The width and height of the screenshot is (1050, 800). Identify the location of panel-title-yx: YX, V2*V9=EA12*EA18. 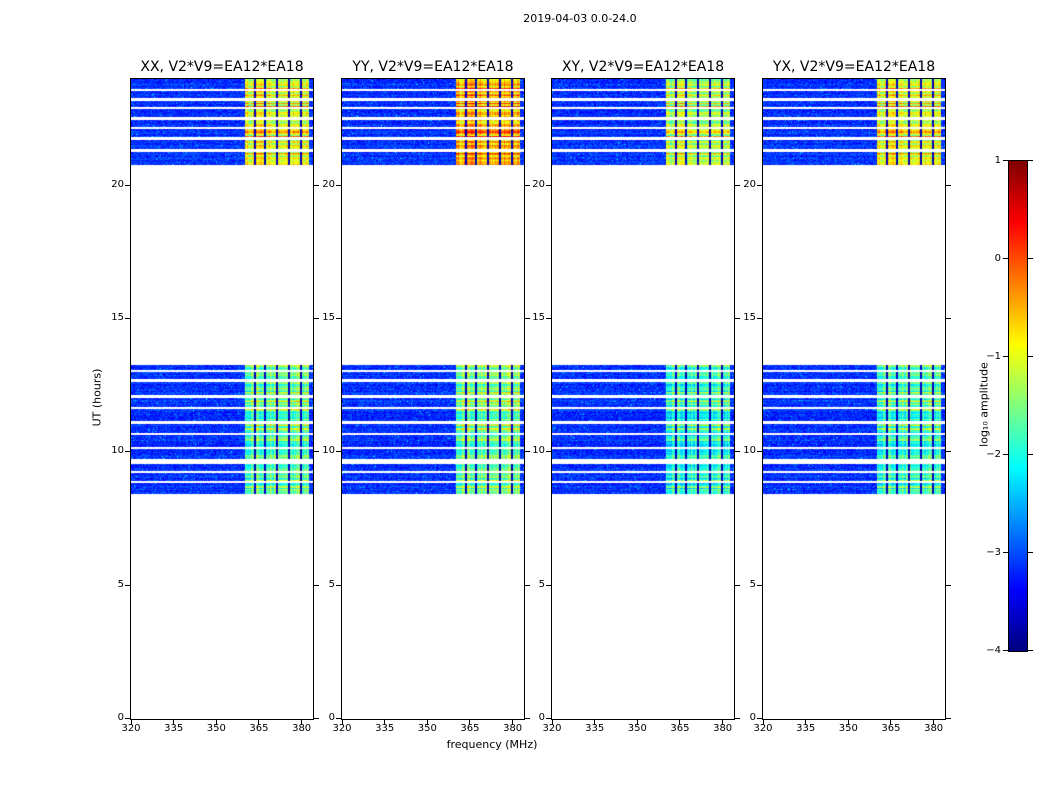
(854, 67).